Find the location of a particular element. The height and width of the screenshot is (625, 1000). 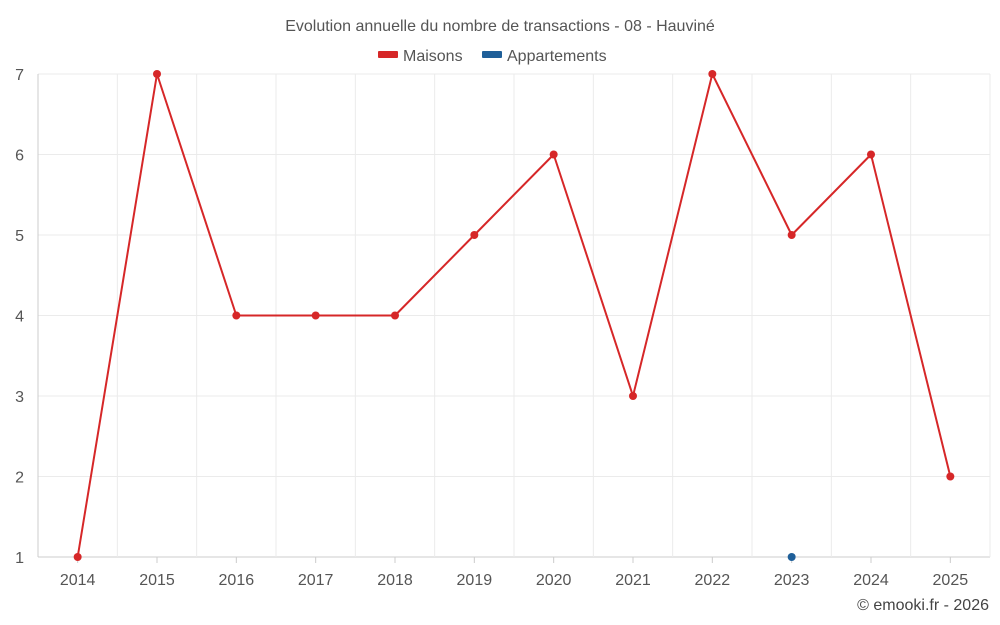

legend-item-maisons: Maisons is located at coordinates (420, 56).